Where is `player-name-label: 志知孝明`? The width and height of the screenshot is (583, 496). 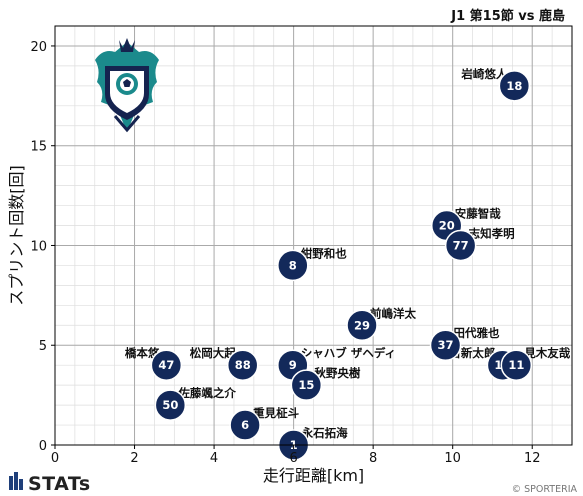 player-name-label: 志知孝明 is located at coordinates (492, 233).